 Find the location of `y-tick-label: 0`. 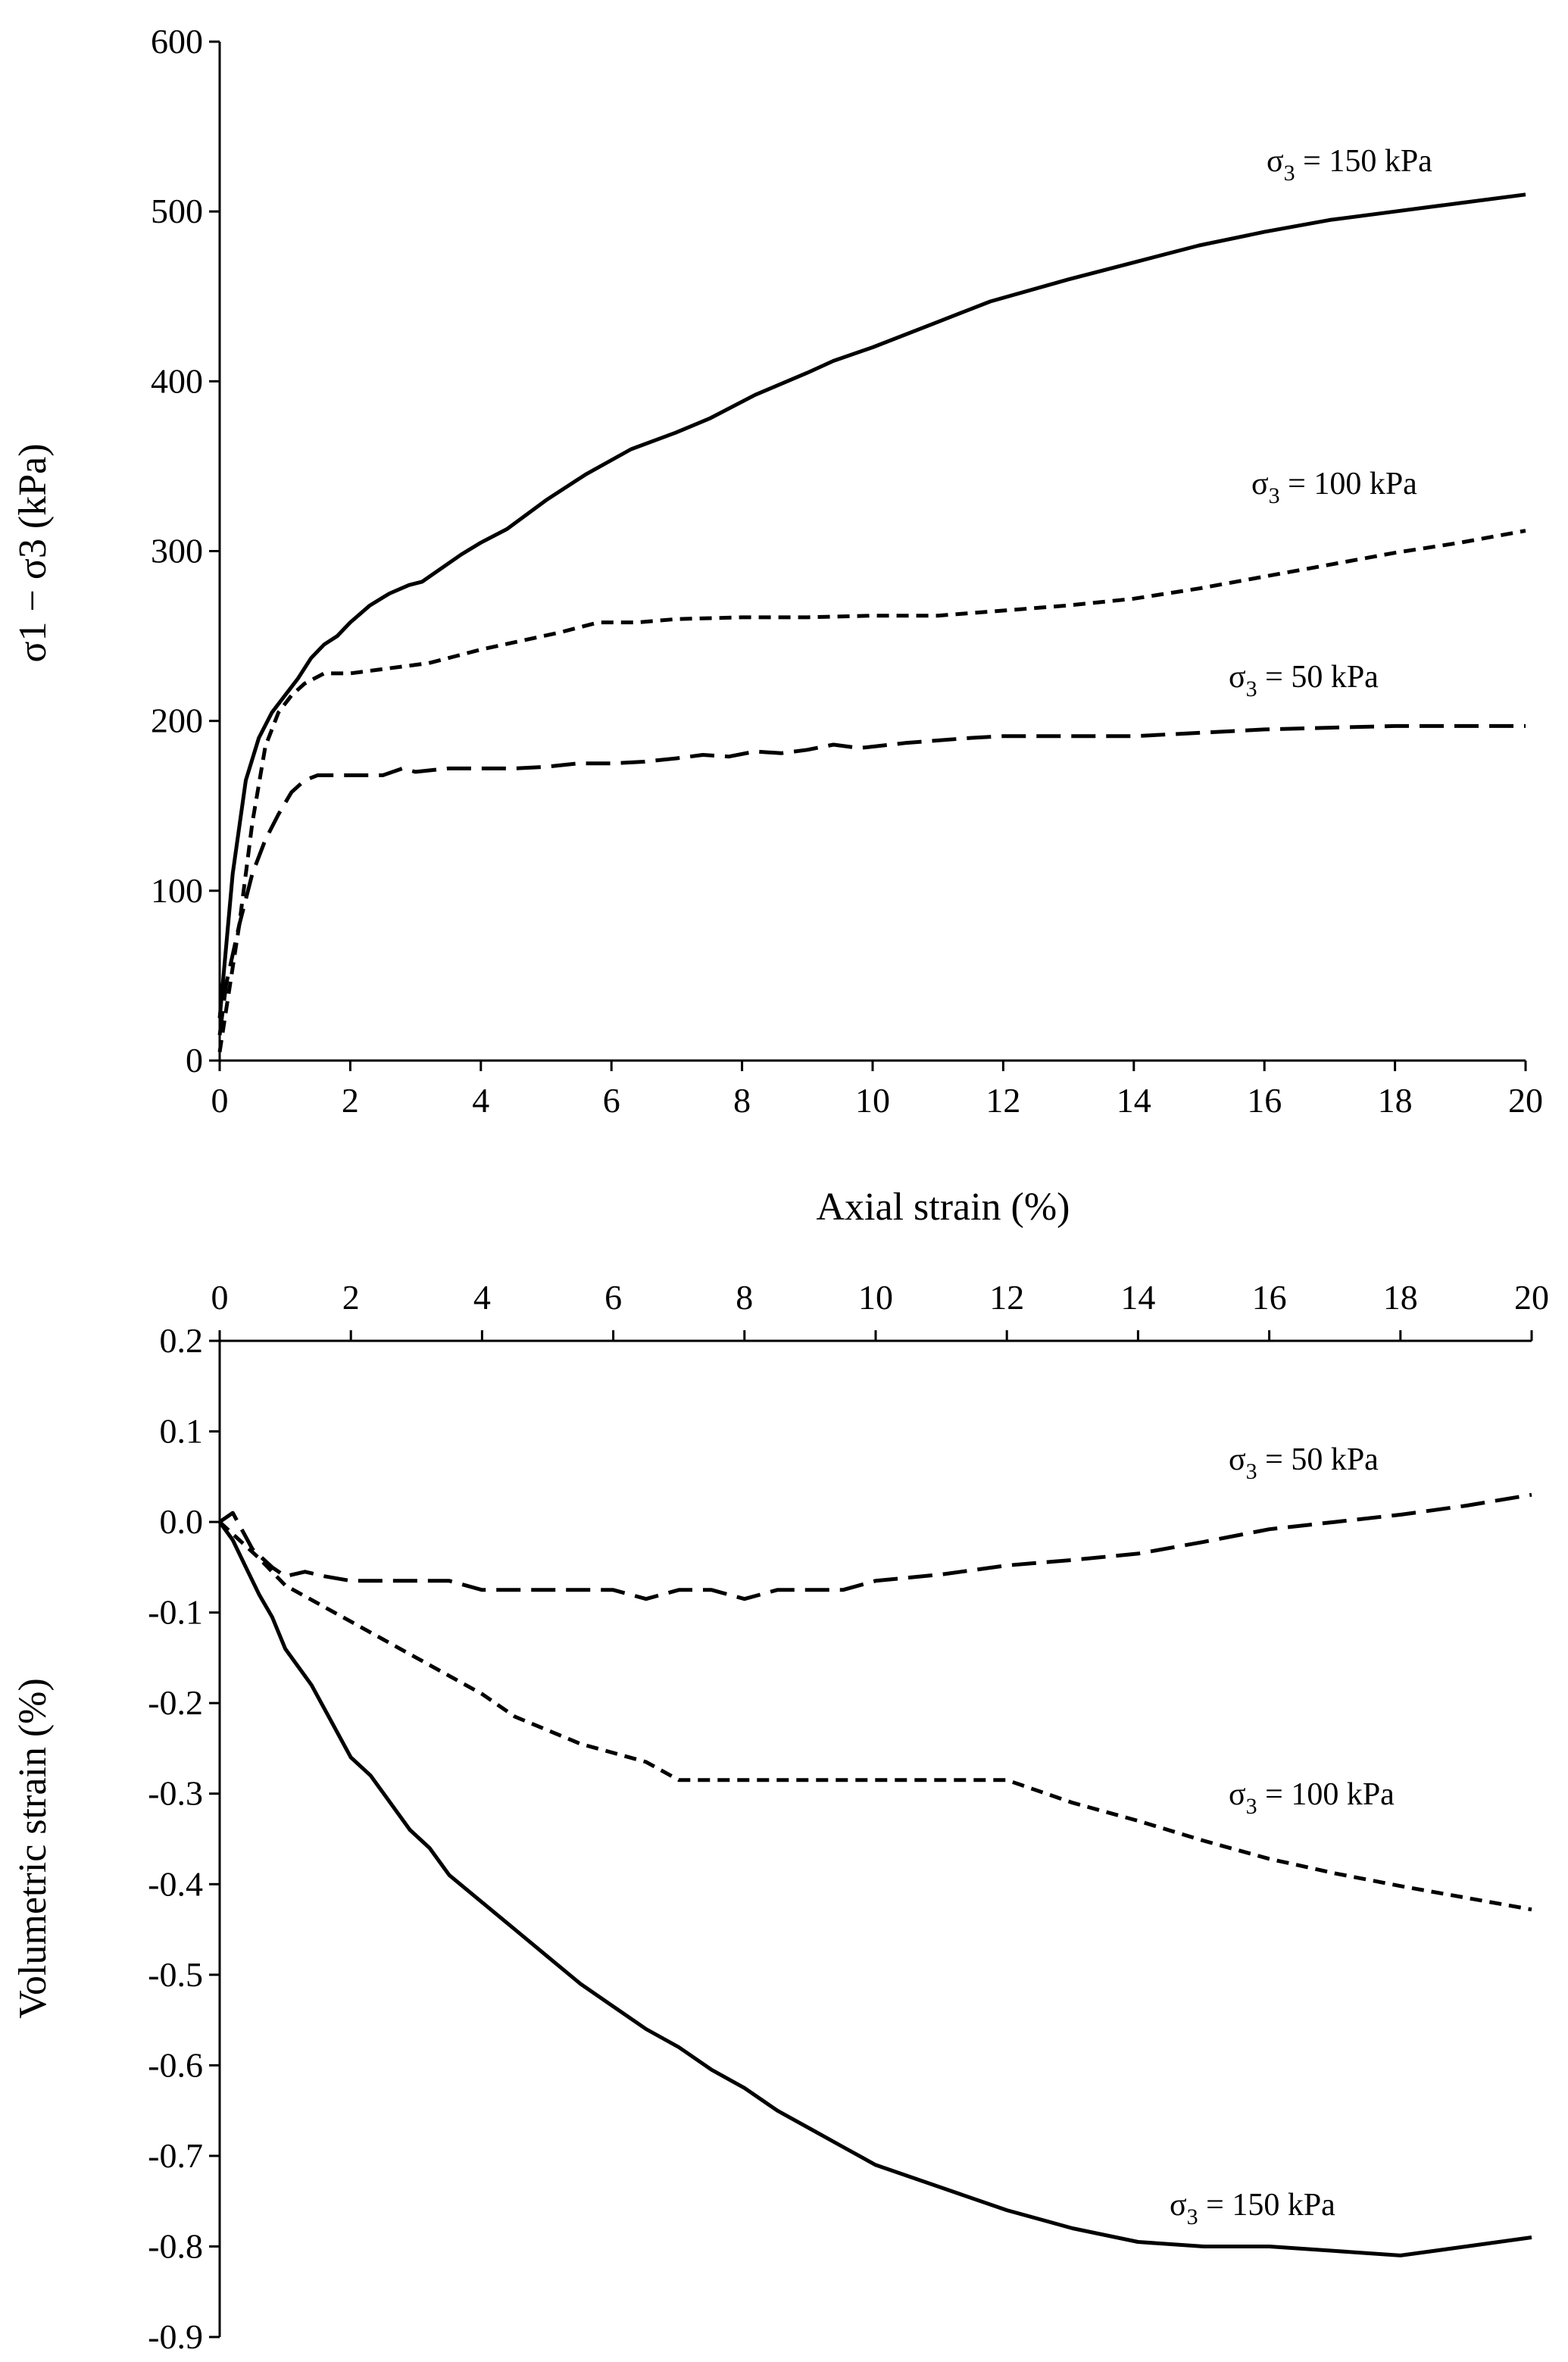

y-tick-label: 0 is located at coordinates (194, 1060).